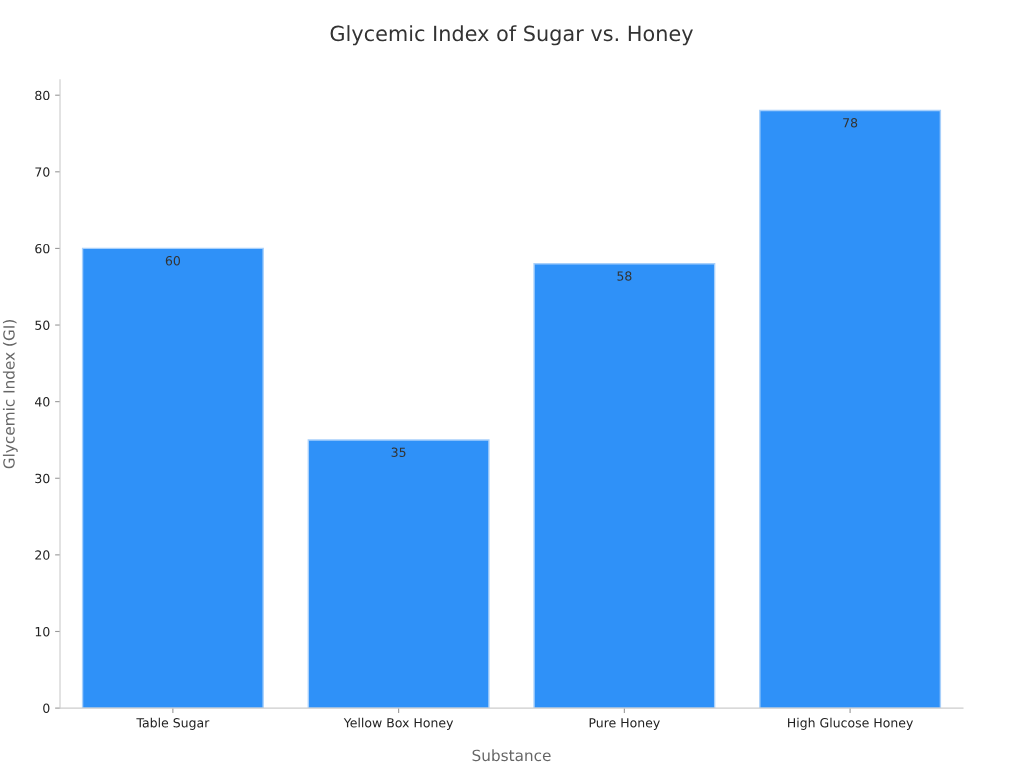  Describe the element at coordinates (42, 631) in the screenshot. I see `y-tick-label: 10` at that location.